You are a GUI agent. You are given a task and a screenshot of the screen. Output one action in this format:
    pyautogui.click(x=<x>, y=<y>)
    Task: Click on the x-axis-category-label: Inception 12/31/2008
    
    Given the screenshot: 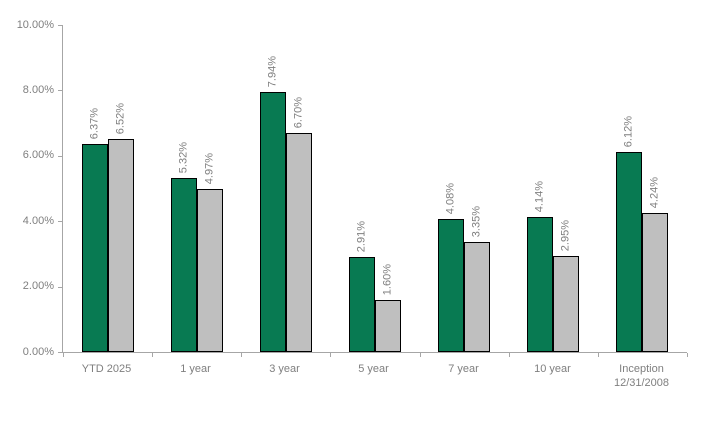 What is the action you would take?
    pyautogui.click(x=641, y=376)
    